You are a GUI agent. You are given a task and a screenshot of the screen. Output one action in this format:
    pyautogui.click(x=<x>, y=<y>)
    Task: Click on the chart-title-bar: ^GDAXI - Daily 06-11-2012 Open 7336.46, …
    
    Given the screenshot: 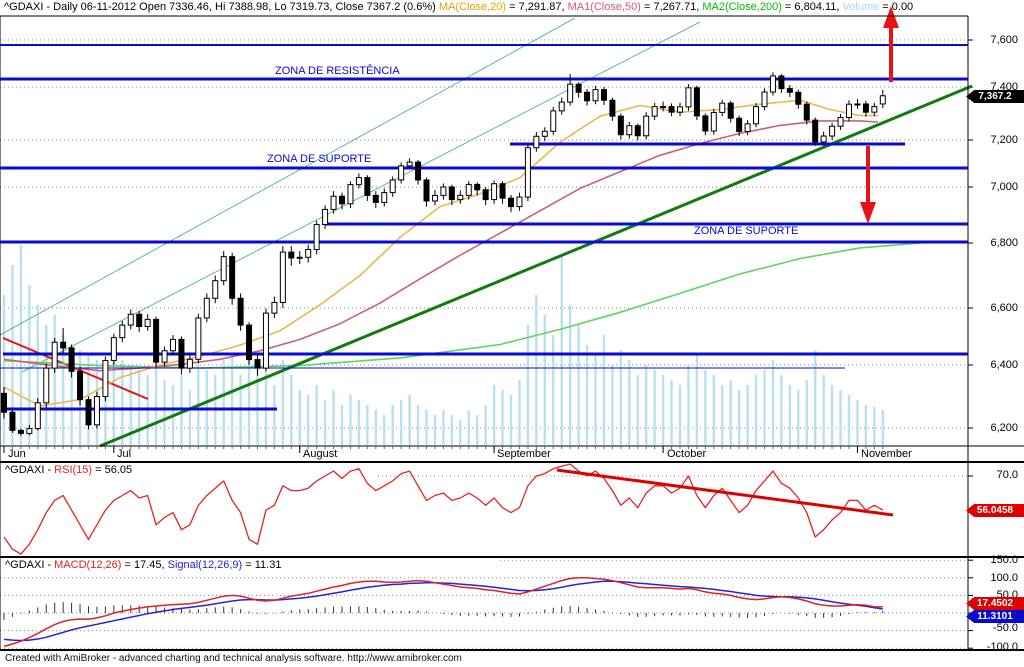 What is the action you would take?
    pyautogui.click(x=458, y=7)
    